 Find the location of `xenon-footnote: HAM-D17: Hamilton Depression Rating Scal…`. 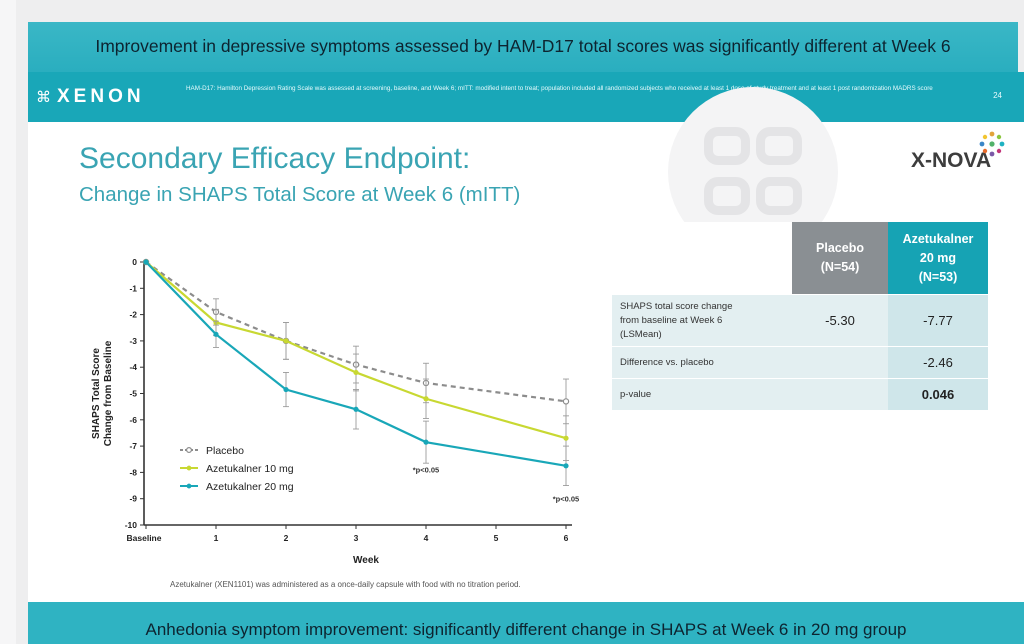

xenon-footnote: HAM-D17: Hamilton Depression Rating Scal… is located at coordinates (559, 88).